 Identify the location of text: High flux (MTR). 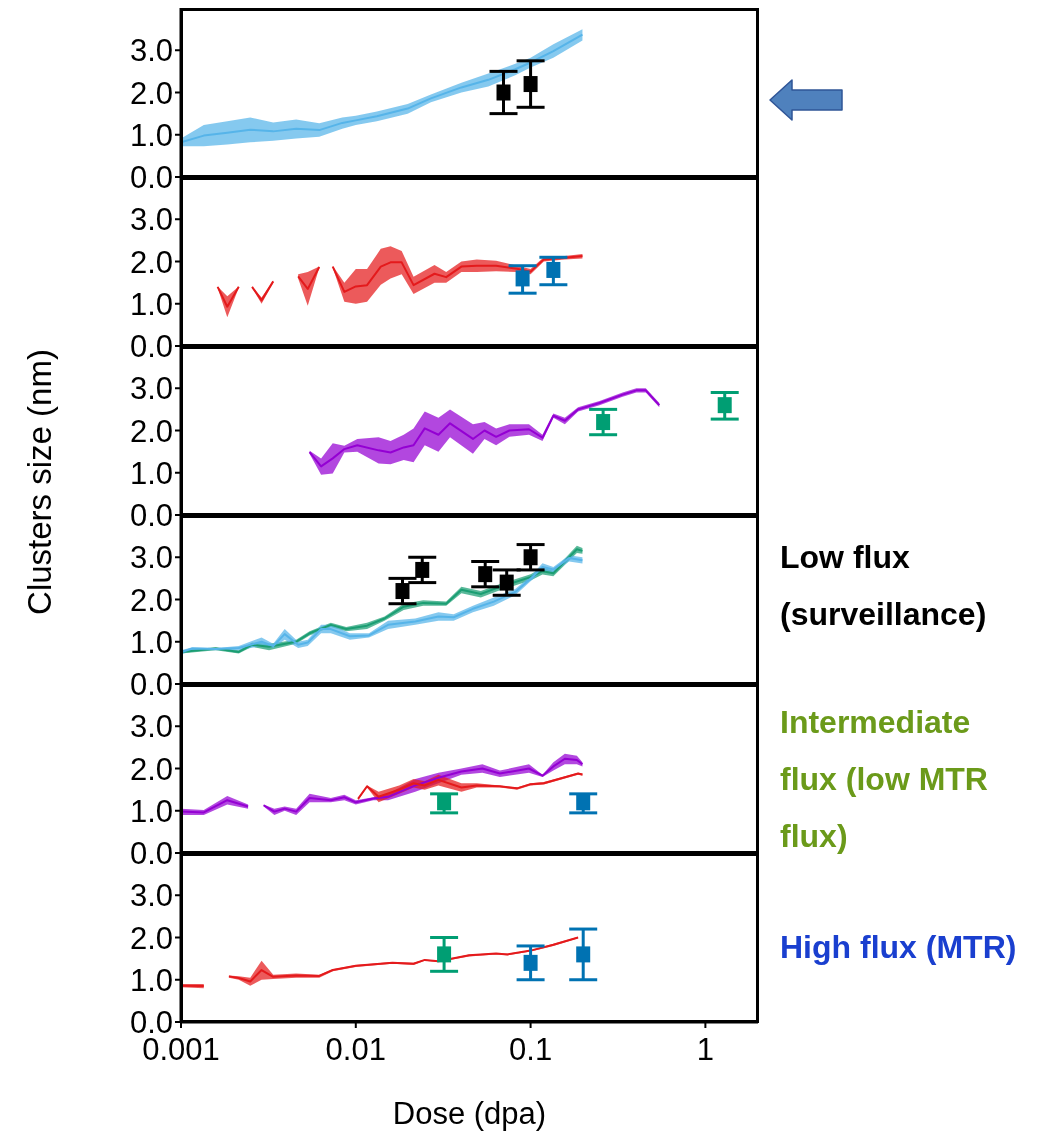
(899, 947).